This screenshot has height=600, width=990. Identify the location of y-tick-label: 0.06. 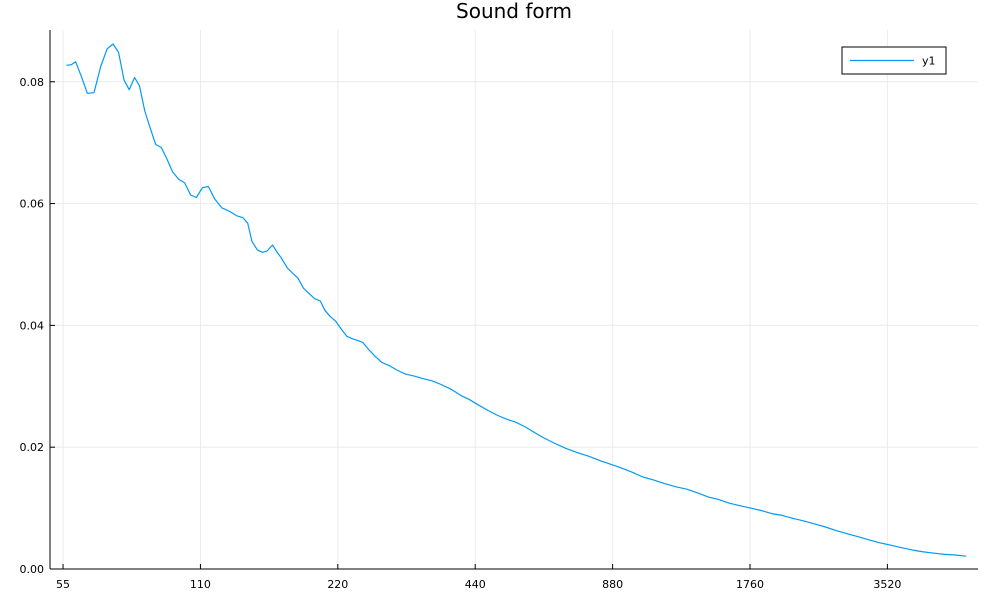
(32, 204).